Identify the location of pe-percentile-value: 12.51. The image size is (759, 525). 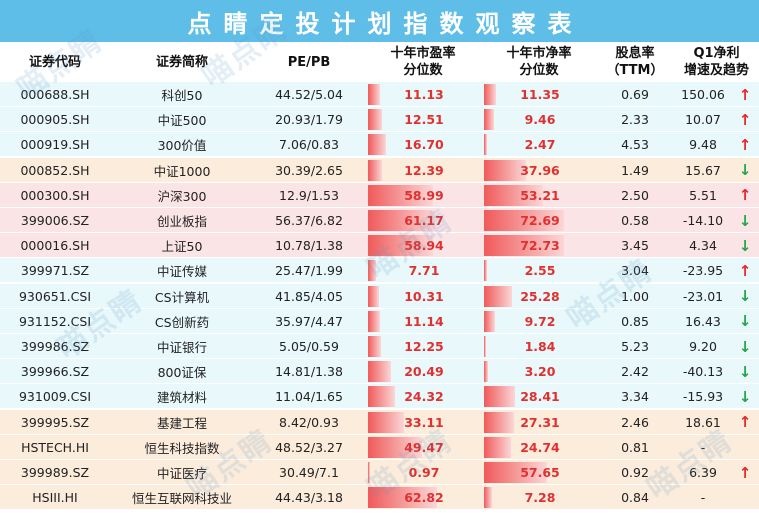
(424, 120).